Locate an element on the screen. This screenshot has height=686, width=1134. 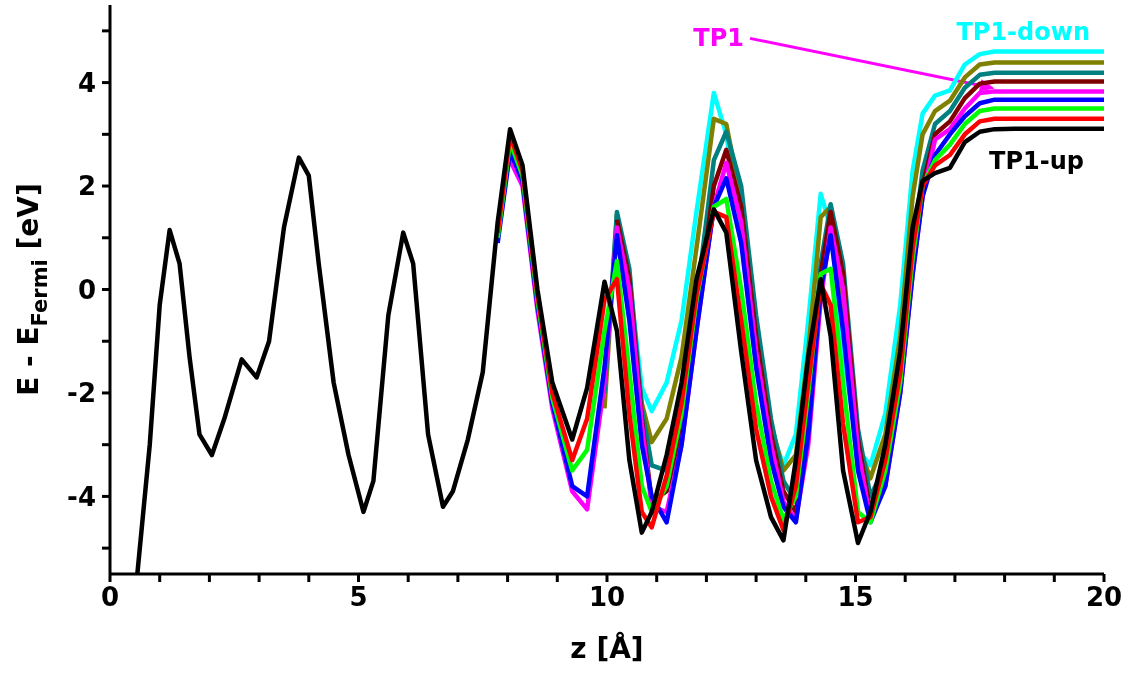
y-tick-label: 4 is located at coordinates (86, 82).